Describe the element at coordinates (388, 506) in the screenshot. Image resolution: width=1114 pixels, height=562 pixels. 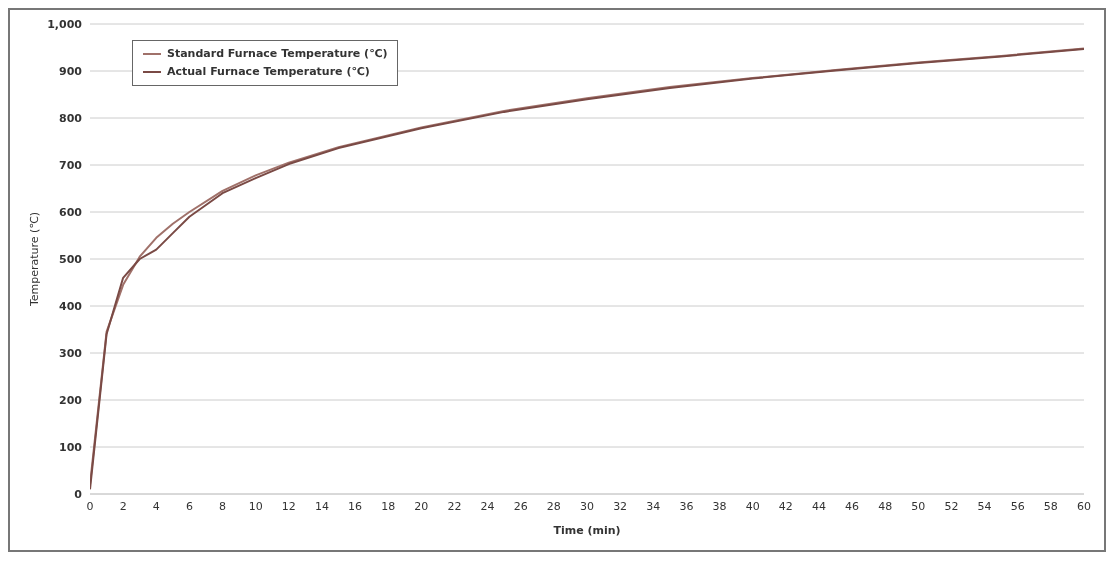
I see `x-tick-label: 18` at that location.